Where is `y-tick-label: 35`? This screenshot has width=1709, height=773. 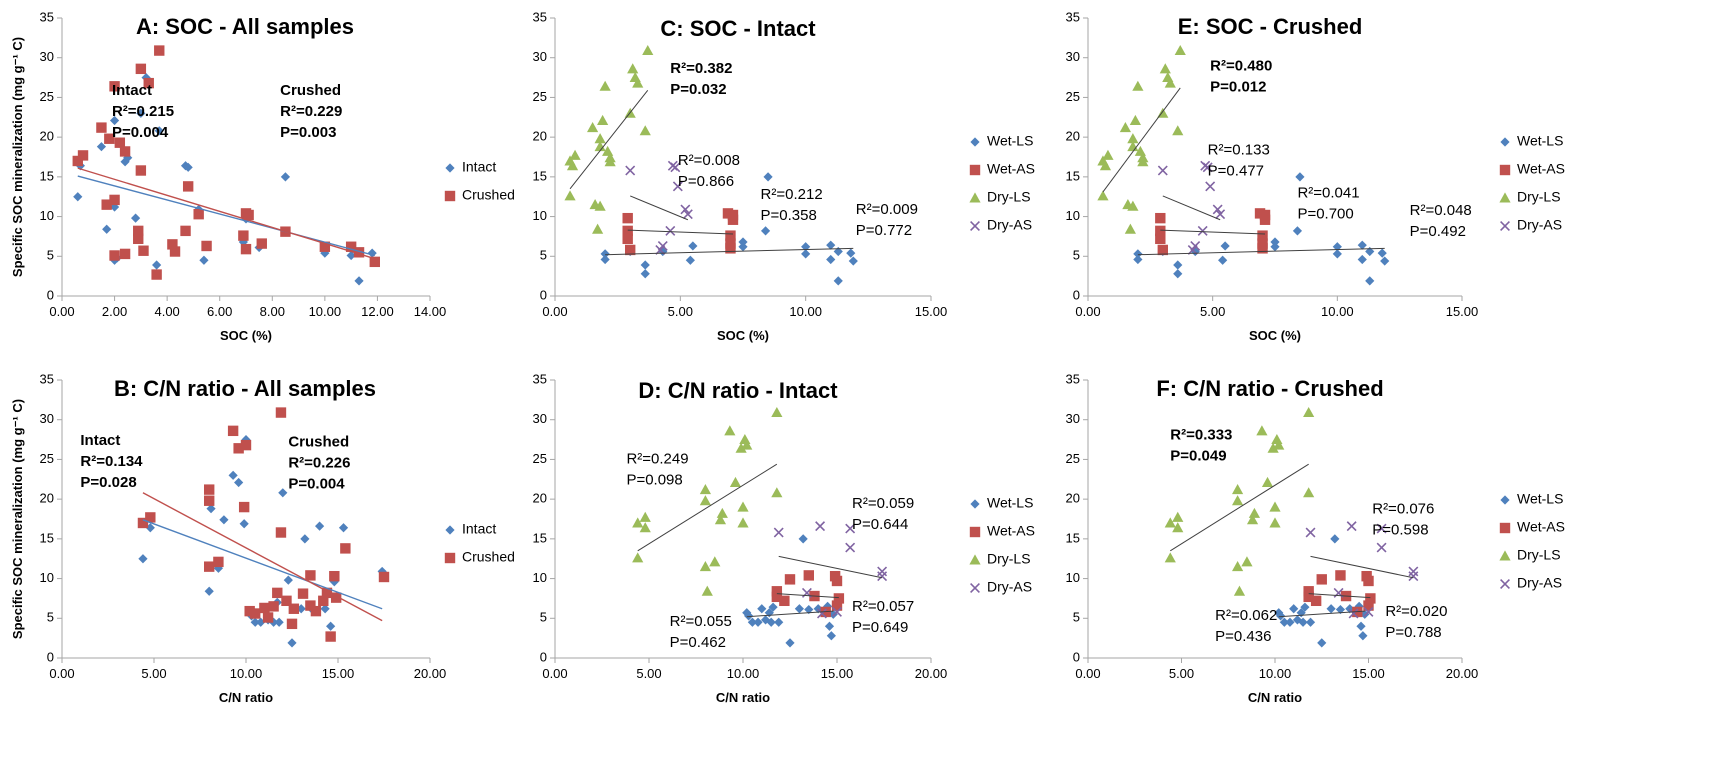
y-tick-label: 35 is located at coordinates (540, 378).